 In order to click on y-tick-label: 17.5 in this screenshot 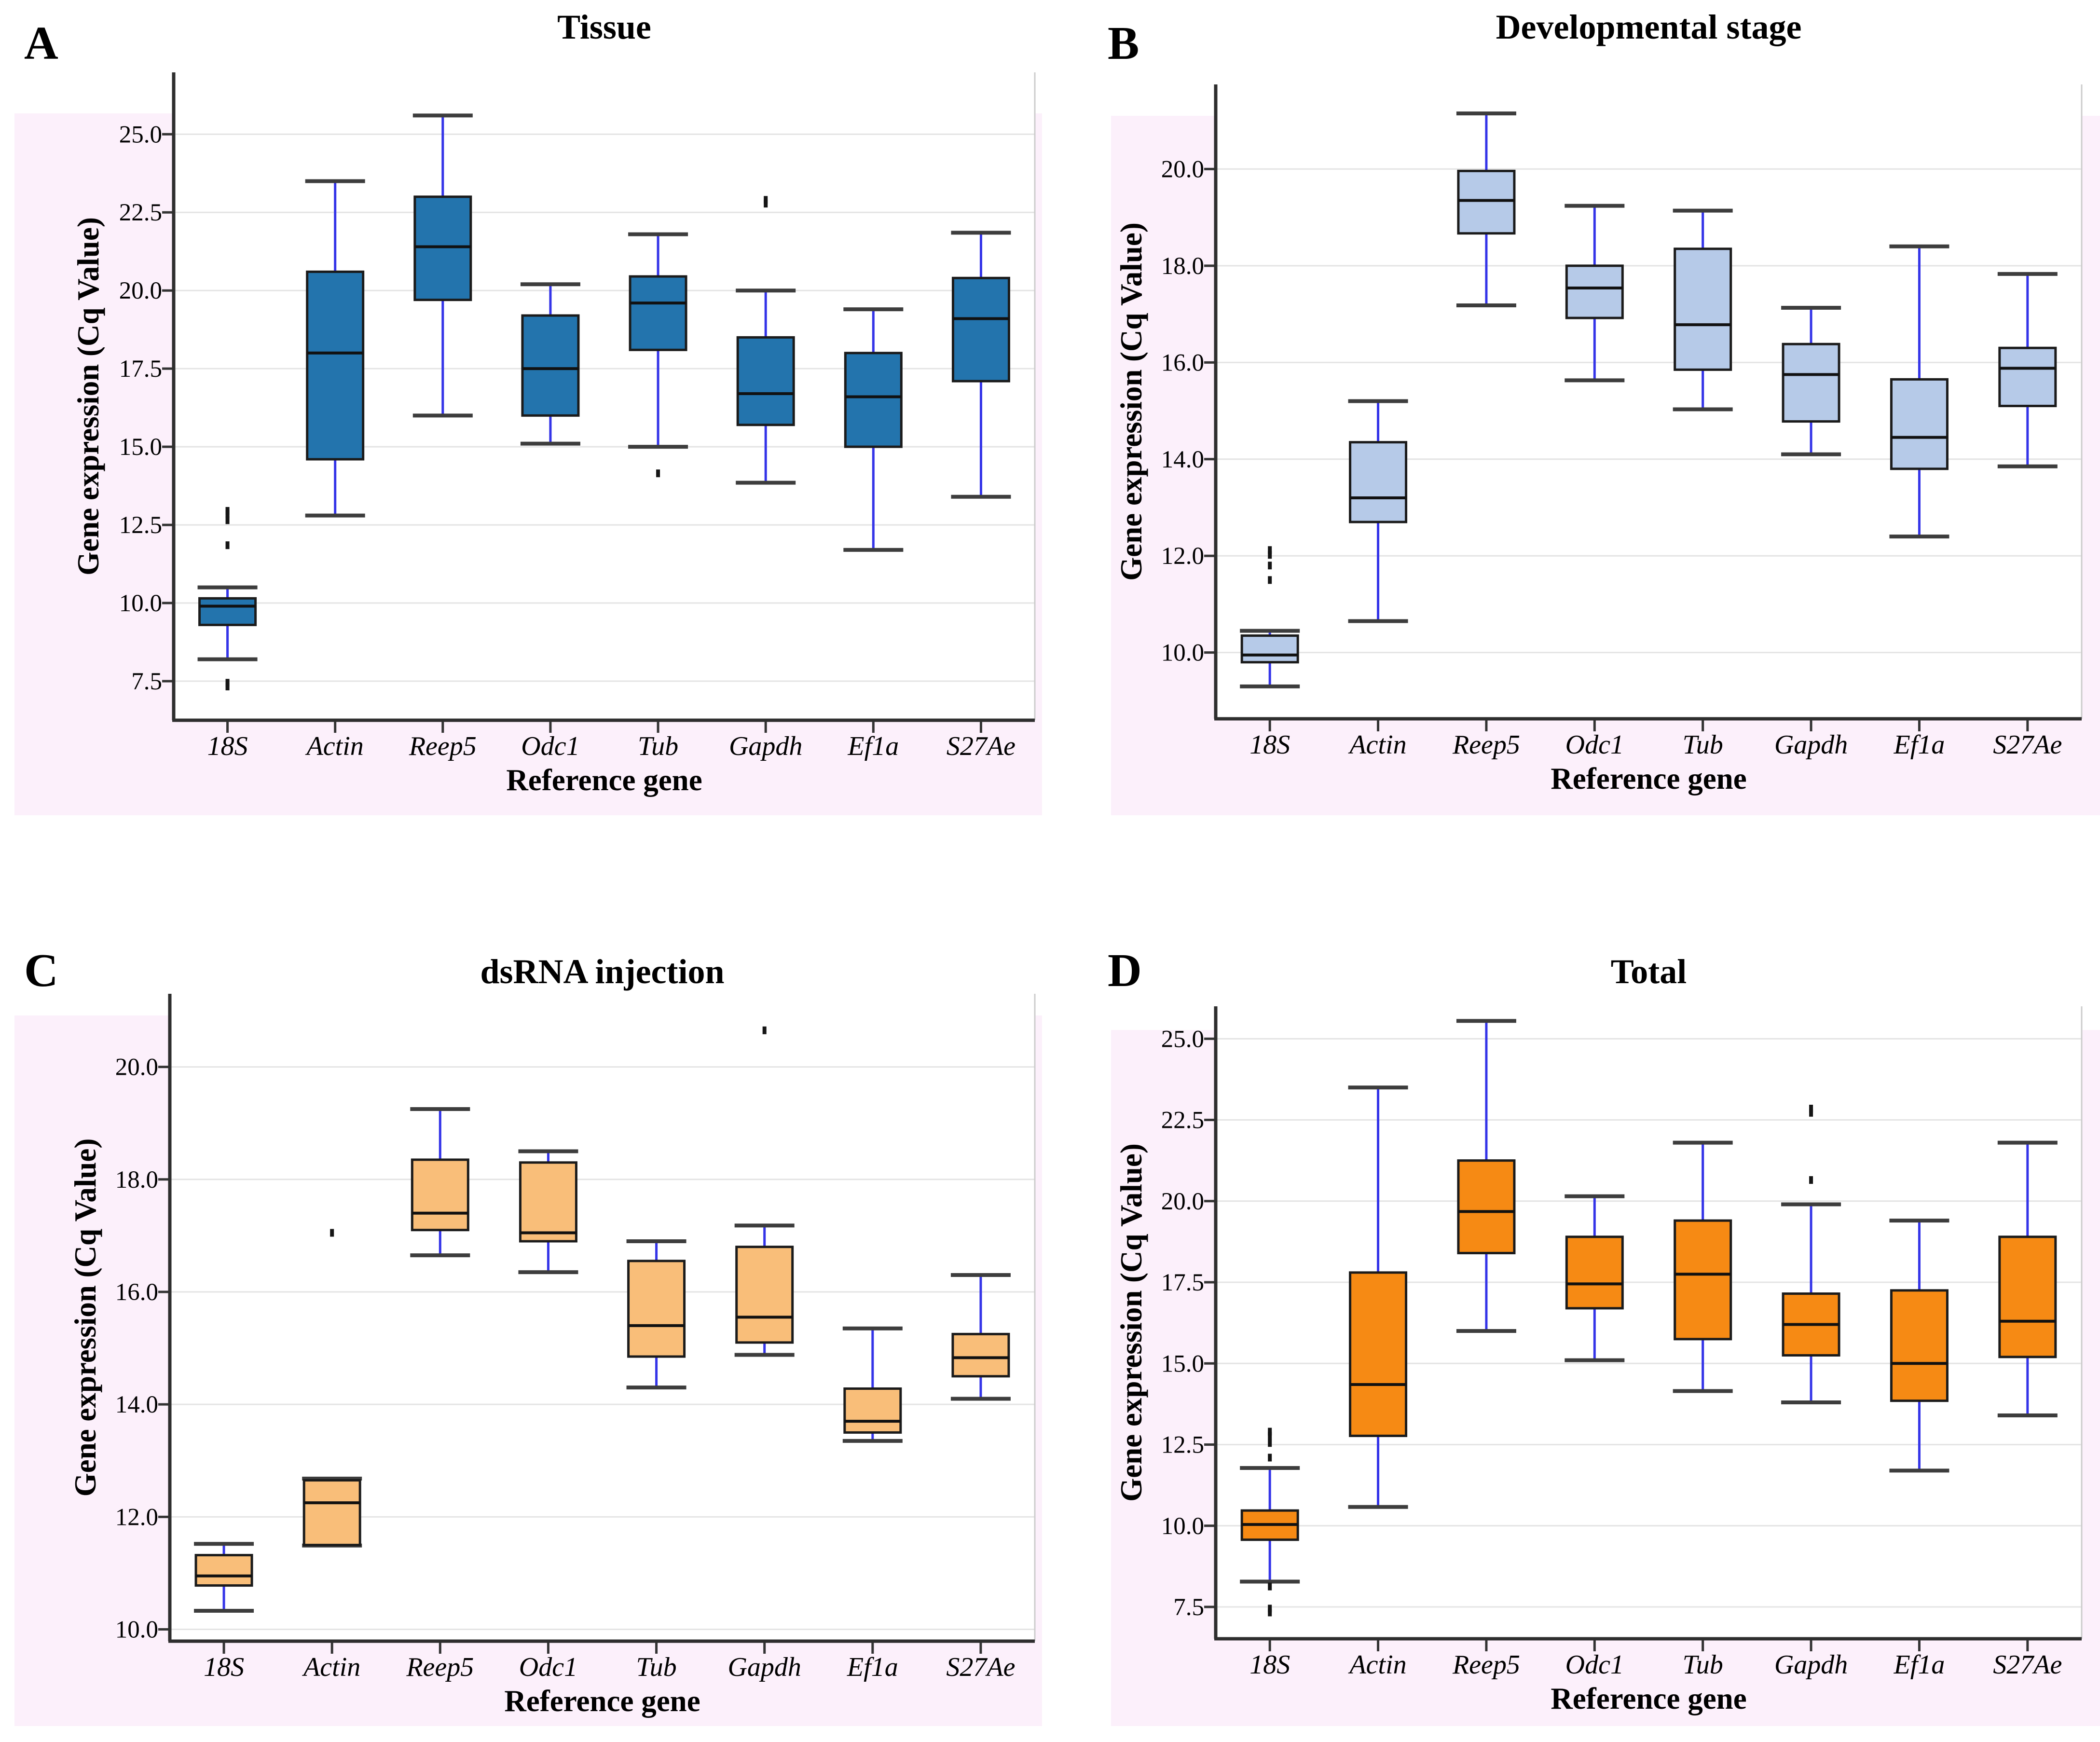, I will do `click(1182, 1282)`.